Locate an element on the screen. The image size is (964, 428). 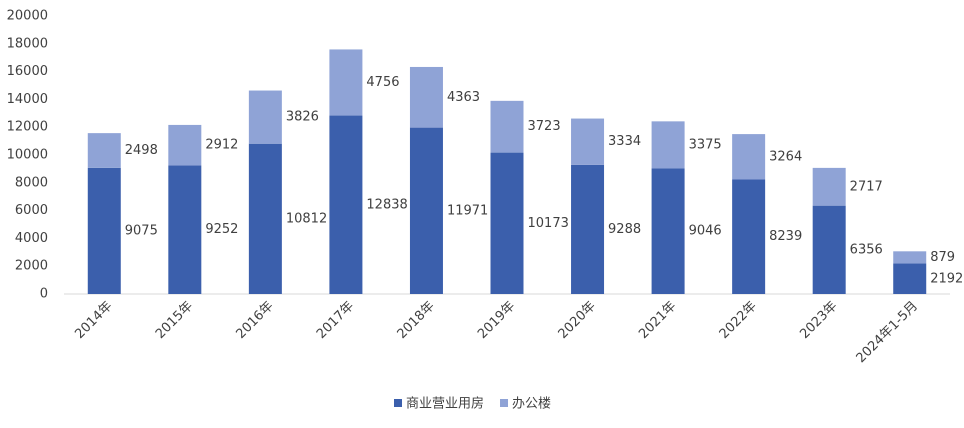
x-tick: 2022年 is located at coordinates (738, 320).